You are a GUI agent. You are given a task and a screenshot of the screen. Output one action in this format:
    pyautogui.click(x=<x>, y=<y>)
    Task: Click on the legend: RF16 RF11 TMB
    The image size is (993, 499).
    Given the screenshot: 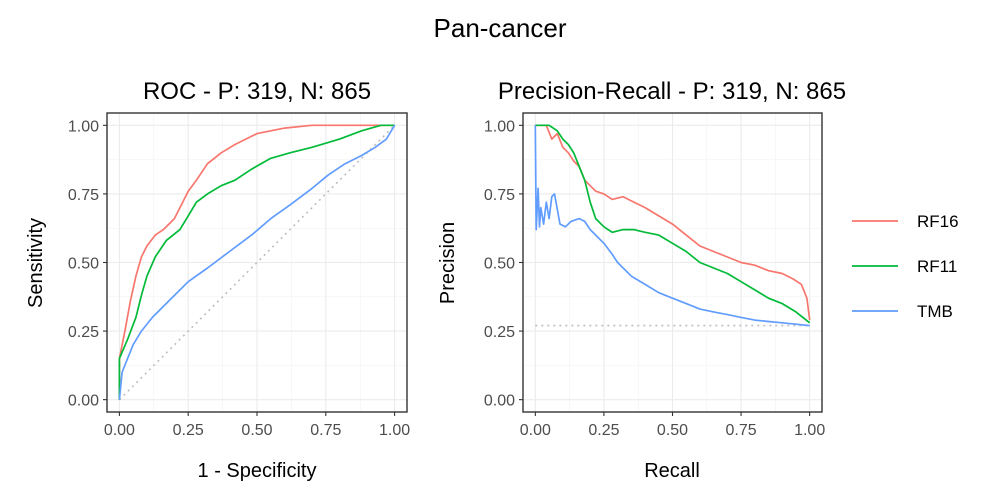 What is the action you would take?
    pyautogui.click(x=905, y=266)
    